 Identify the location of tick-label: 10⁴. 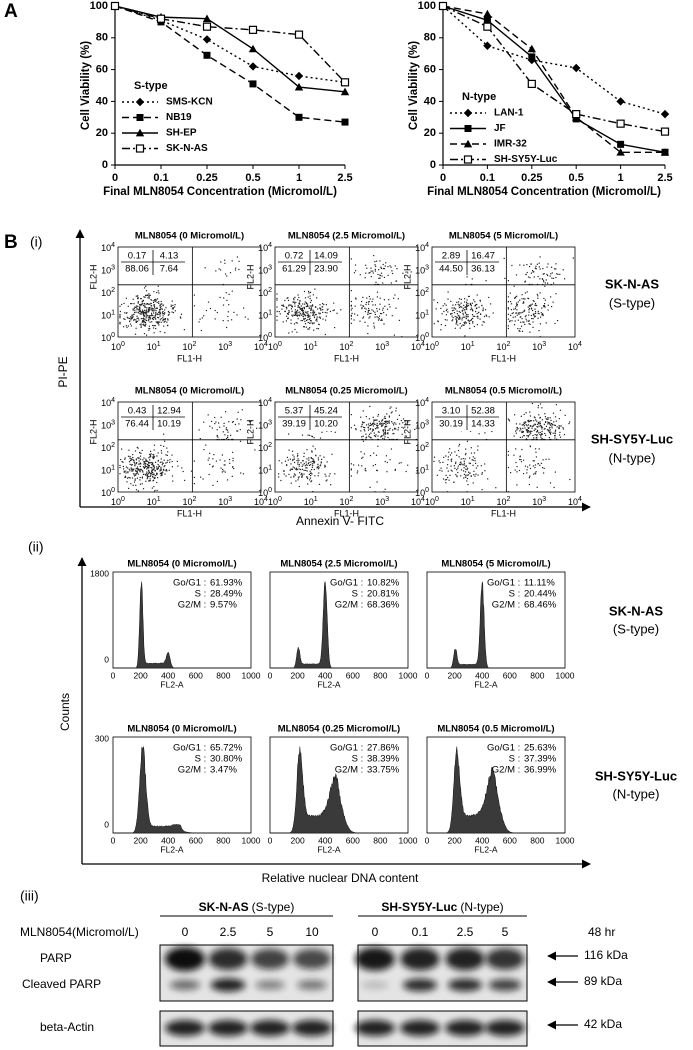
(575, 502).